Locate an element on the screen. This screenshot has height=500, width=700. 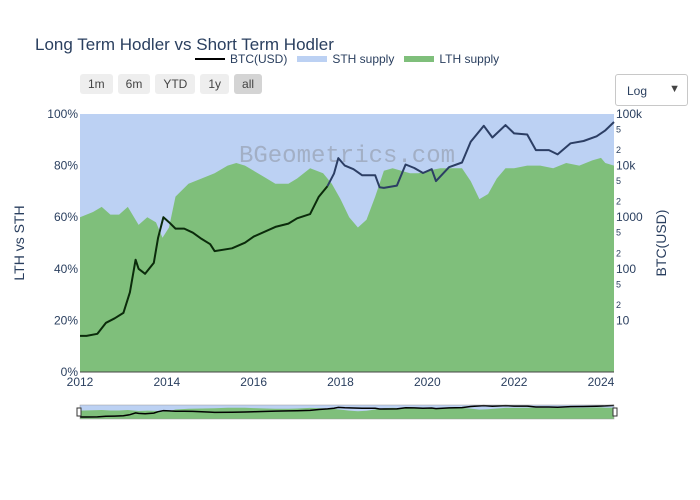
range-button-ytd: YTD is located at coordinates (175, 84).